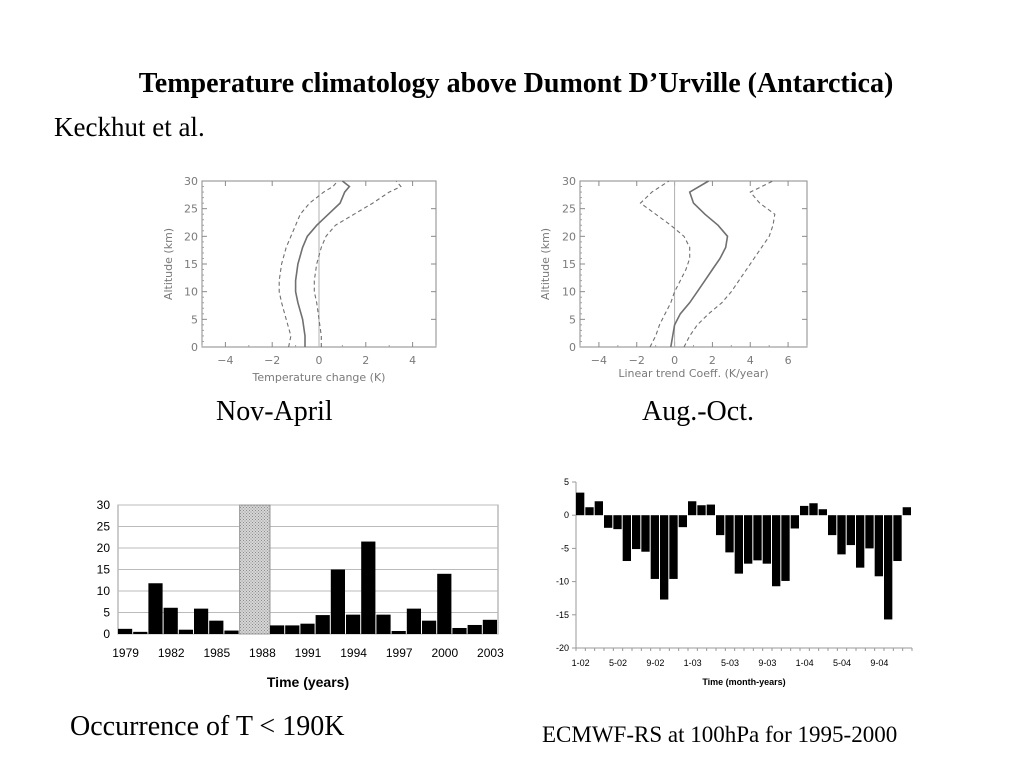  Describe the element at coordinates (842, 663) in the screenshot. I see `x-tick-label: 5-04` at that location.